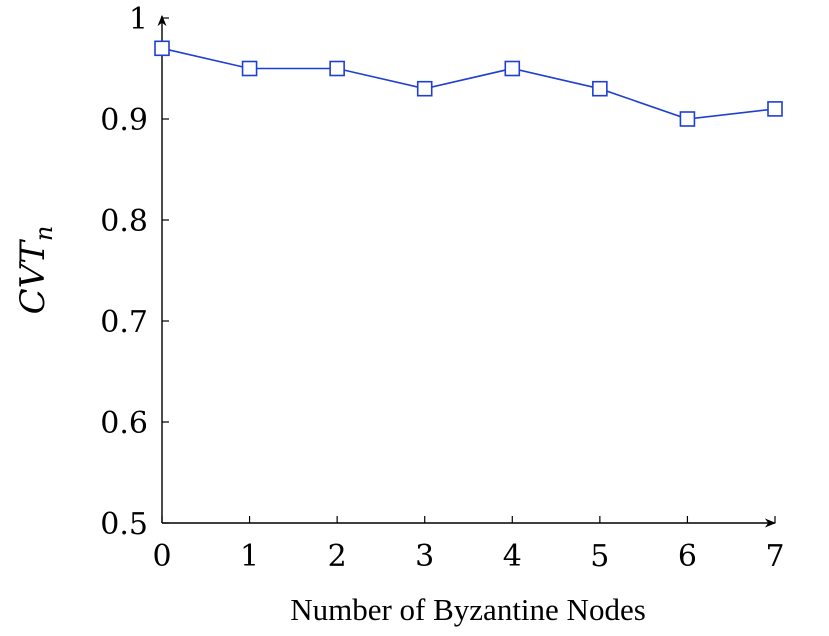  What do you see at coordinates (138, 19) in the screenshot?
I see `y-tick-label: 1` at bounding box center [138, 19].